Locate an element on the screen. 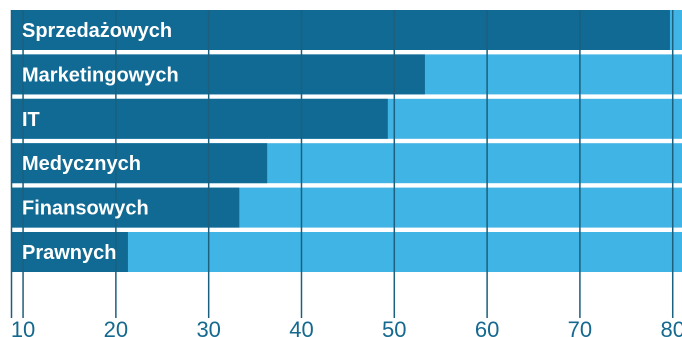 The height and width of the screenshot is (337, 682). x-tick-label: 70 is located at coordinates (580, 327).